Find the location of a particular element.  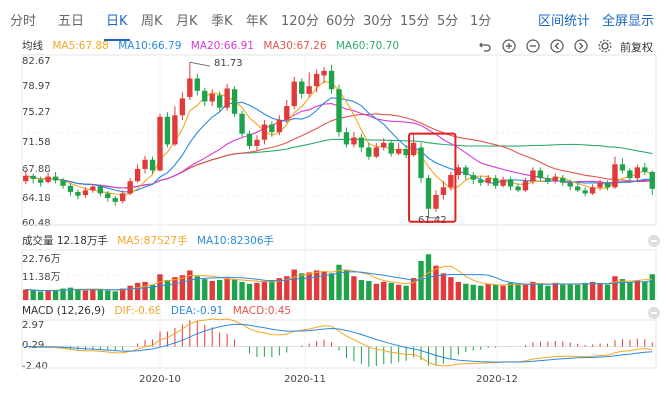

interval-stats-link: 区间统计 is located at coordinates (564, 21).